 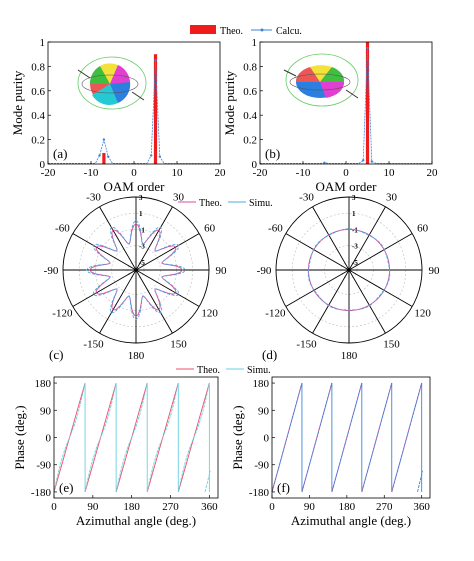 What do you see at coordinates (225, 203) in the screenshot?
I see `legend-polar: Theo. Simu.` at bounding box center [225, 203].